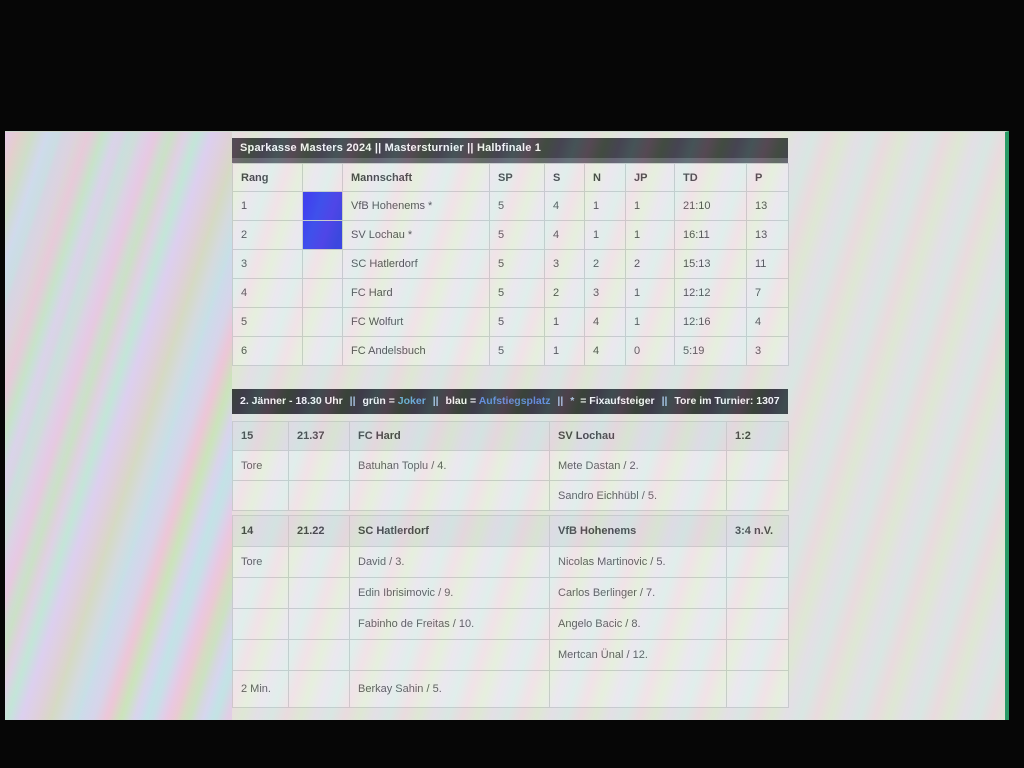 The height and width of the screenshot is (768, 1024). I want to click on match-header-row: 14 21.22 SC Hatlerdorf VfB Hohenems 3:4 n.V., so click(510, 531).